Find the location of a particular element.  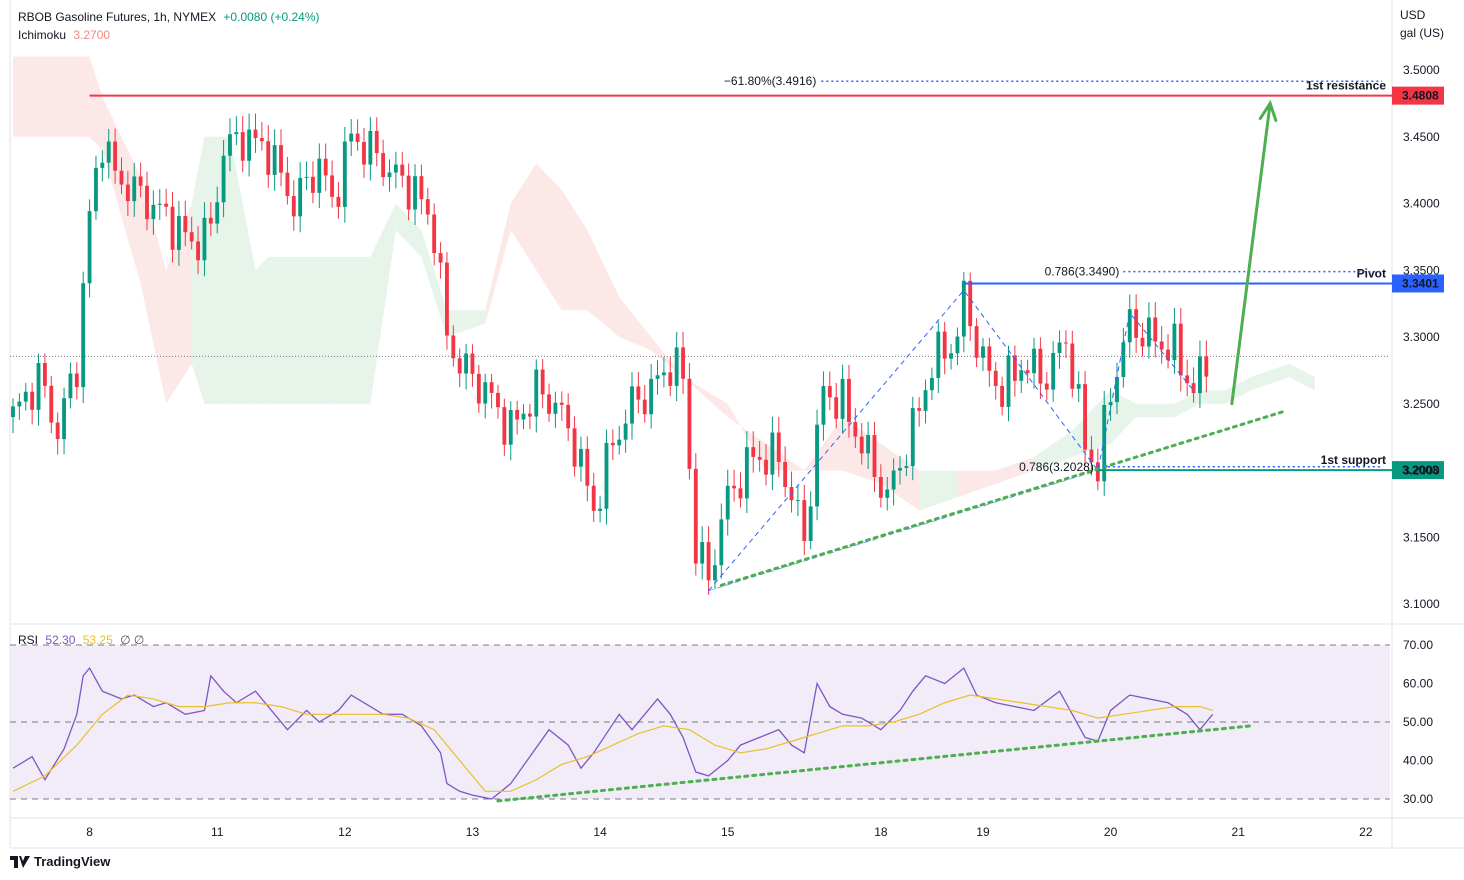

brand-logo: TradingView is located at coordinates (60, 861).